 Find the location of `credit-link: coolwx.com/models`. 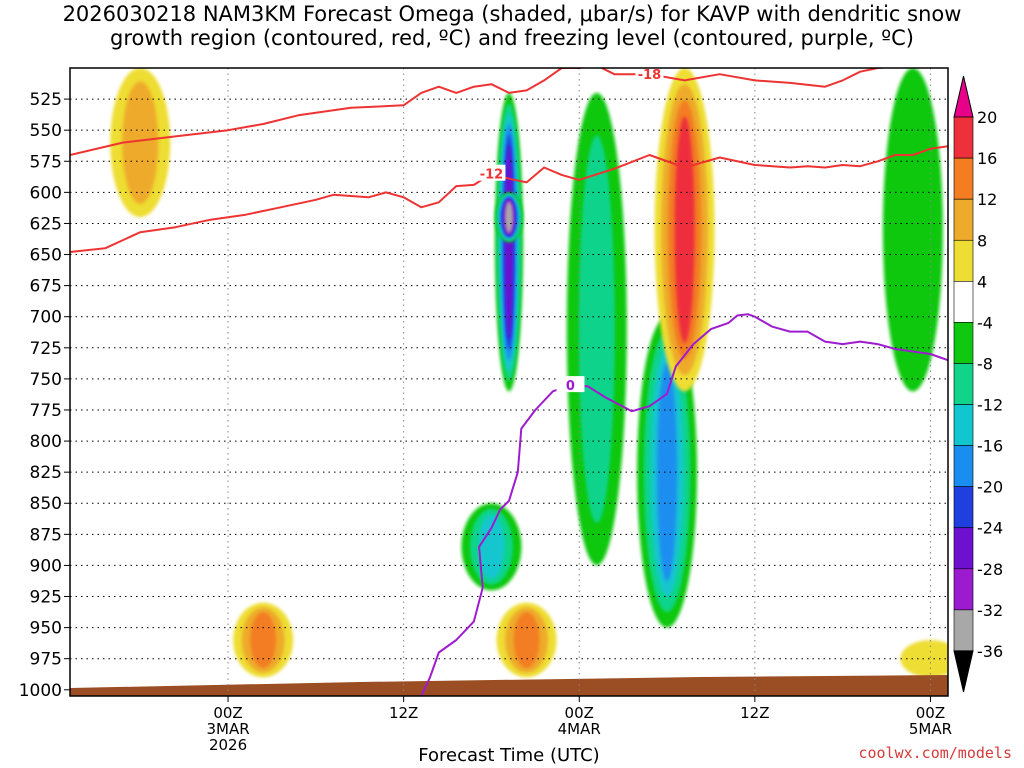

credit-link: coolwx.com/models is located at coordinates (935, 753).